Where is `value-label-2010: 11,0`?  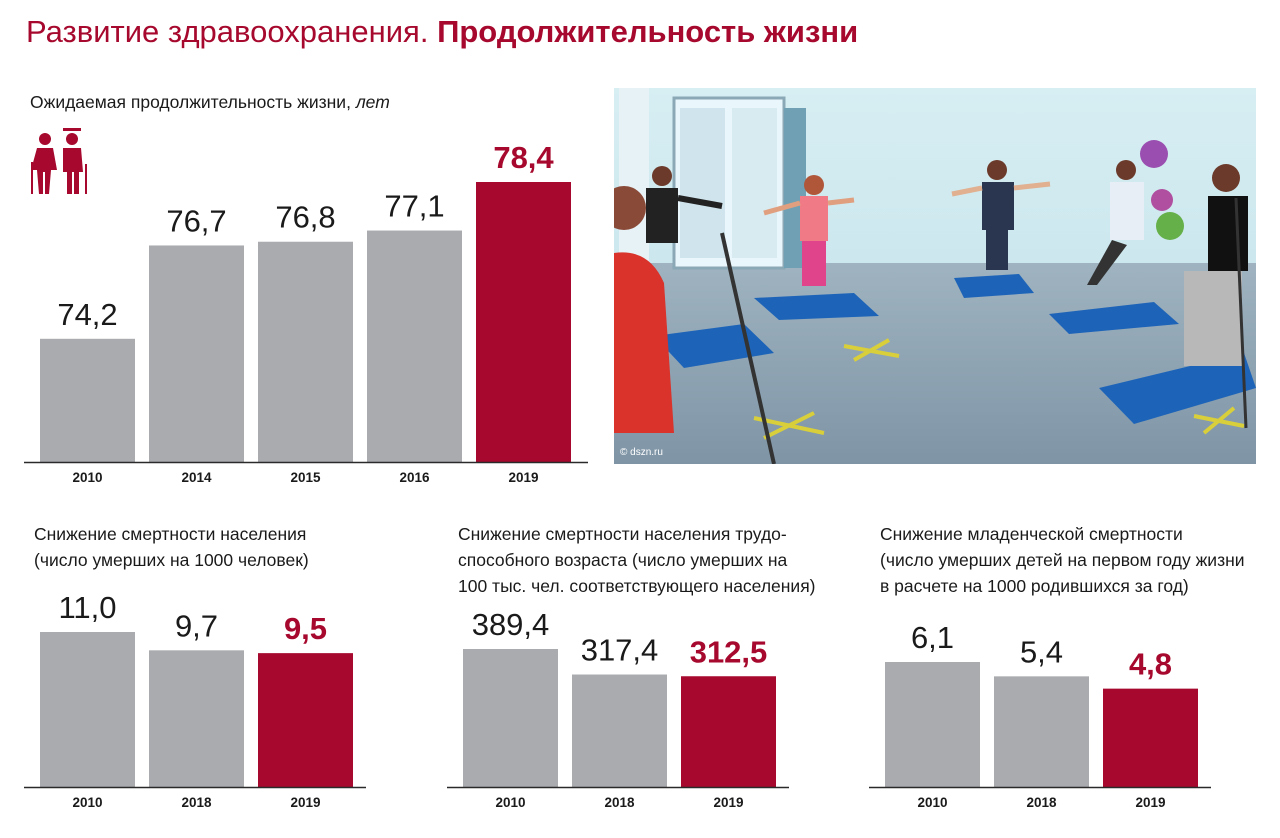 value-label-2010: 11,0 is located at coordinates (87, 607).